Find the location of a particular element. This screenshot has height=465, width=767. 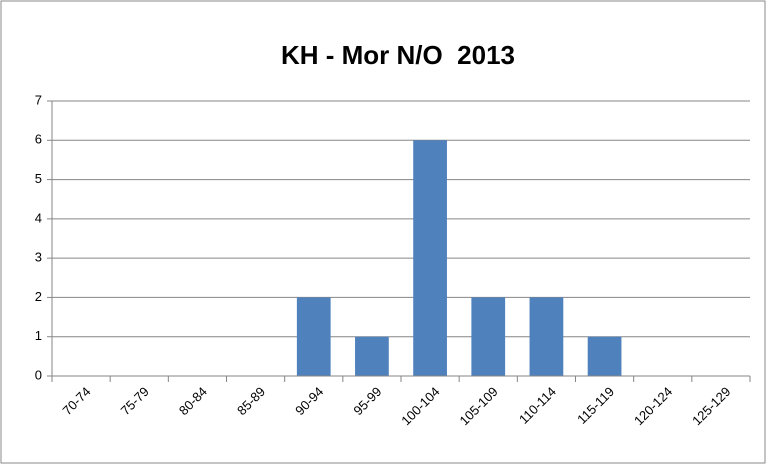

y-tick-label: 1 is located at coordinates (38, 335).